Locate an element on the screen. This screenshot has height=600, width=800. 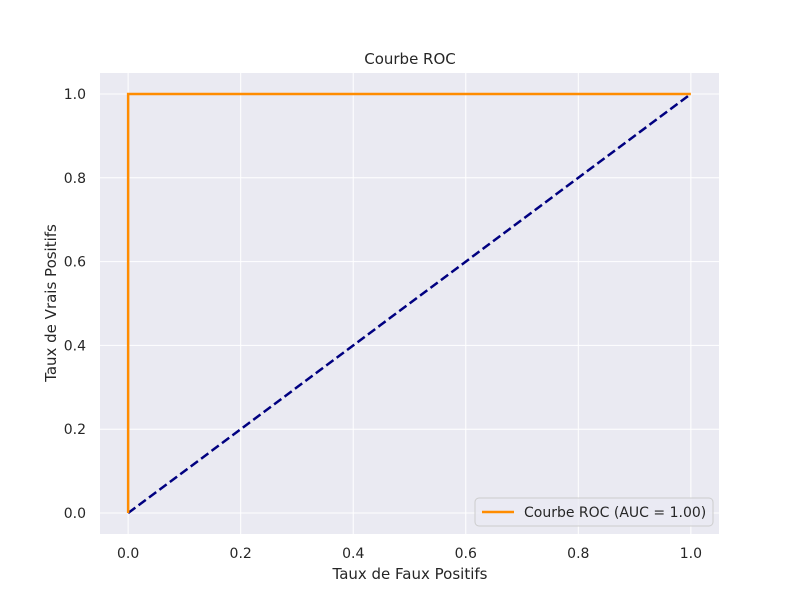
x-tick-label-0: 0.0 is located at coordinates (128, 554).